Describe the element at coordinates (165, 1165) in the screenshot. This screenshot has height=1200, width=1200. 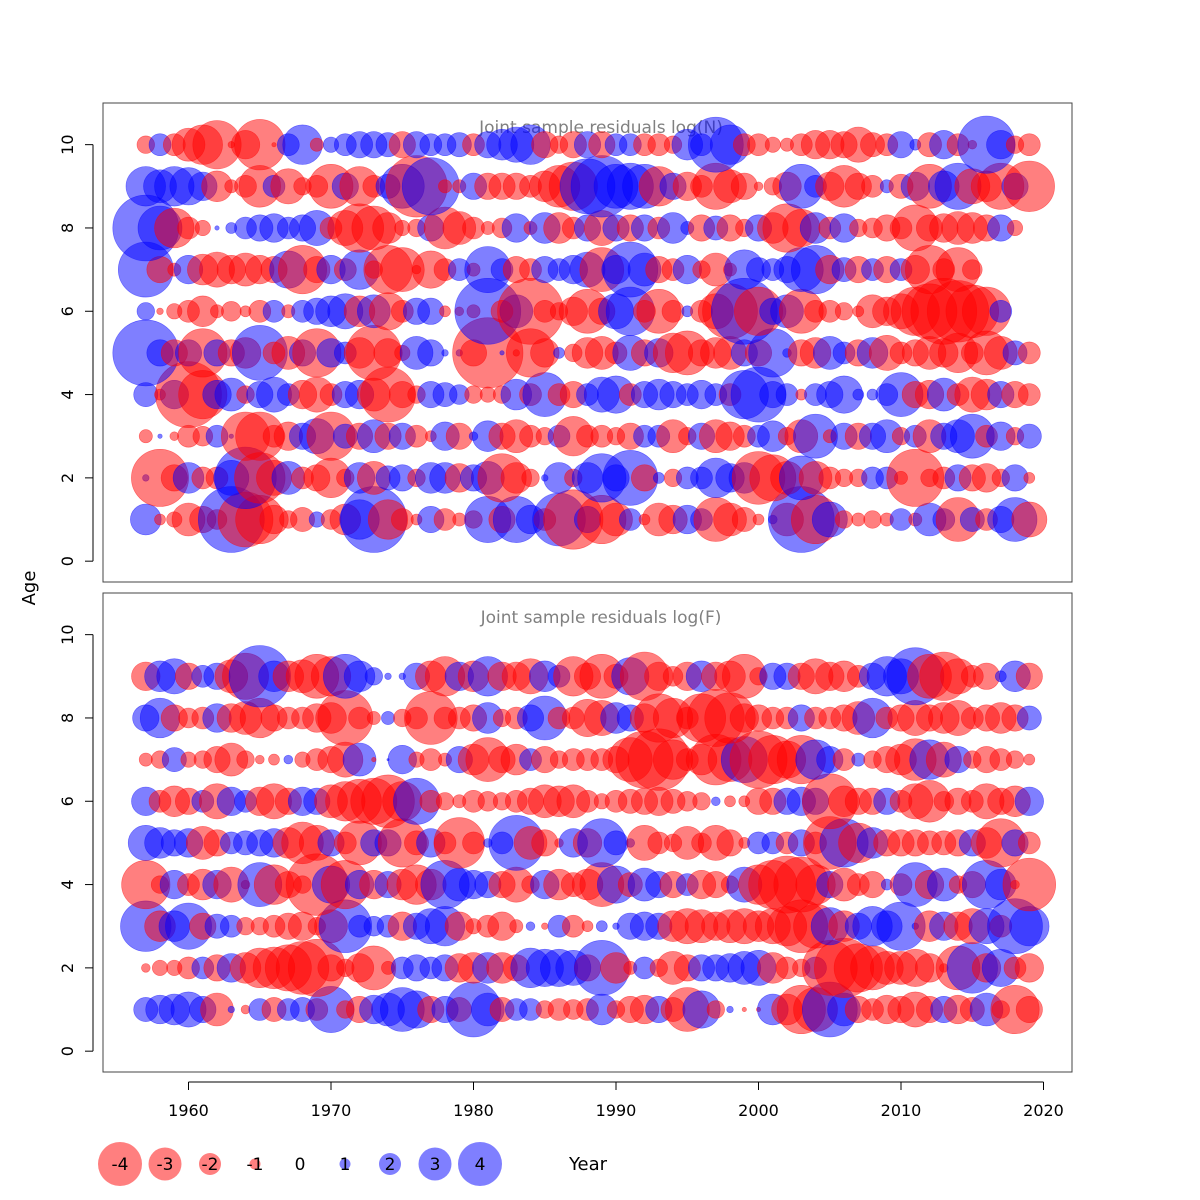
I see `legend-label: -3` at that location.